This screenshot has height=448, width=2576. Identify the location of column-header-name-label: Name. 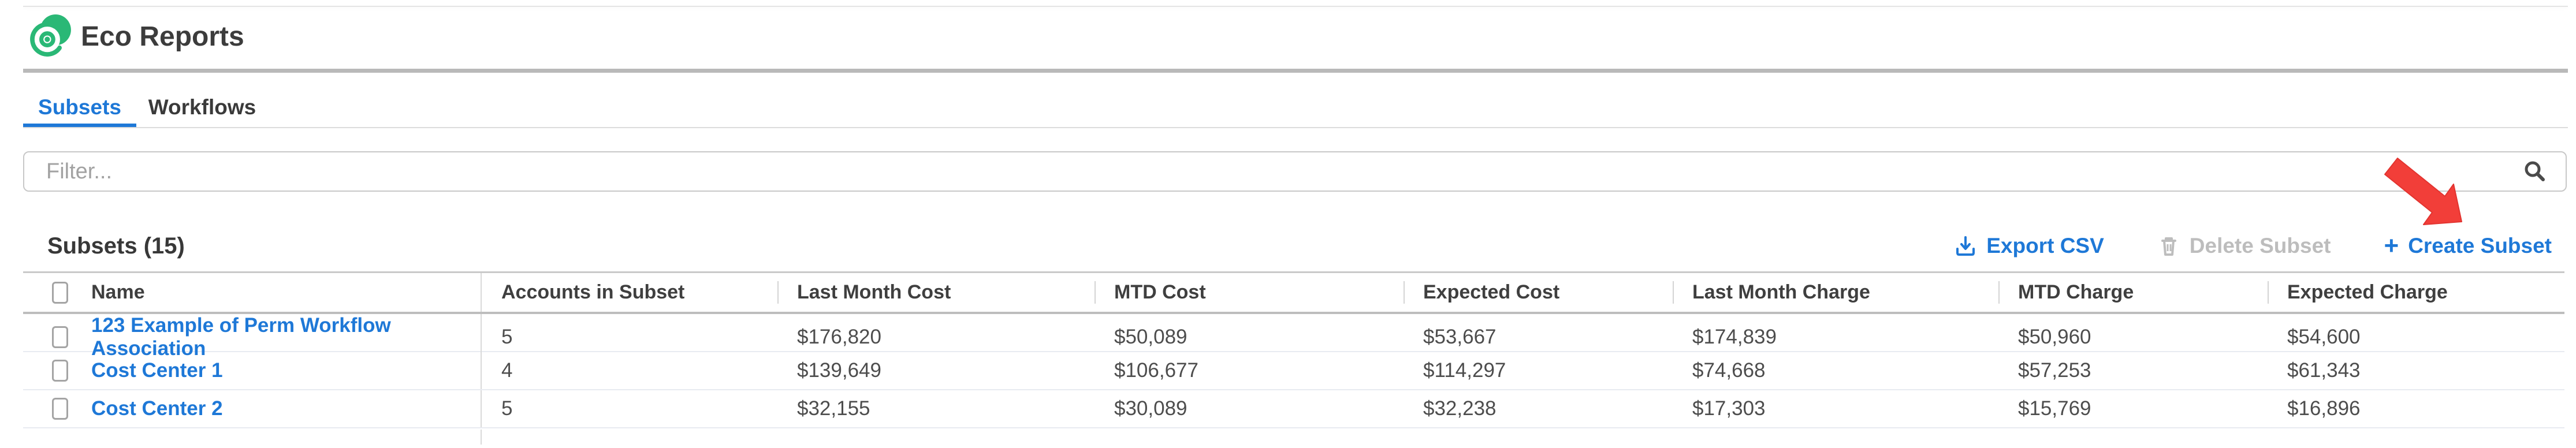
(118, 292).